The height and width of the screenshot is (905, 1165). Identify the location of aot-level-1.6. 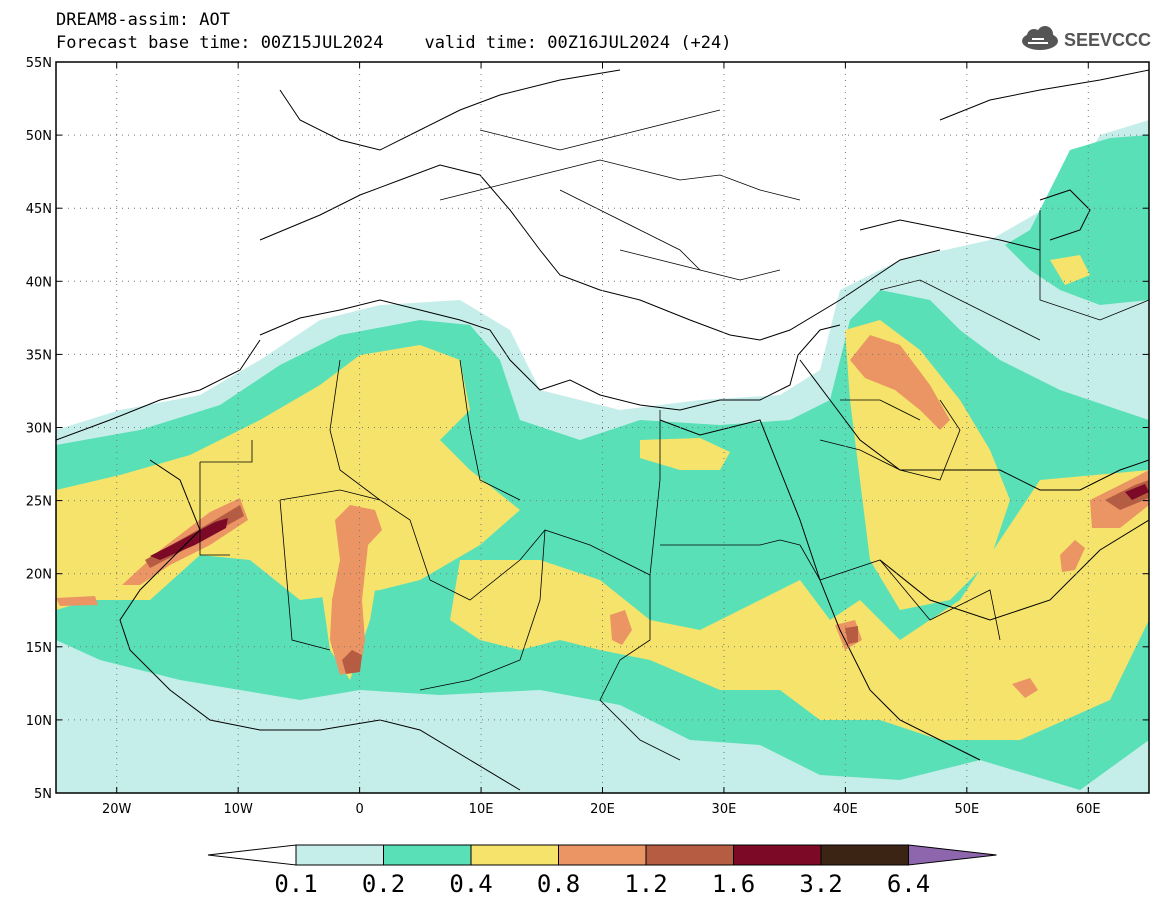
(649, 522).